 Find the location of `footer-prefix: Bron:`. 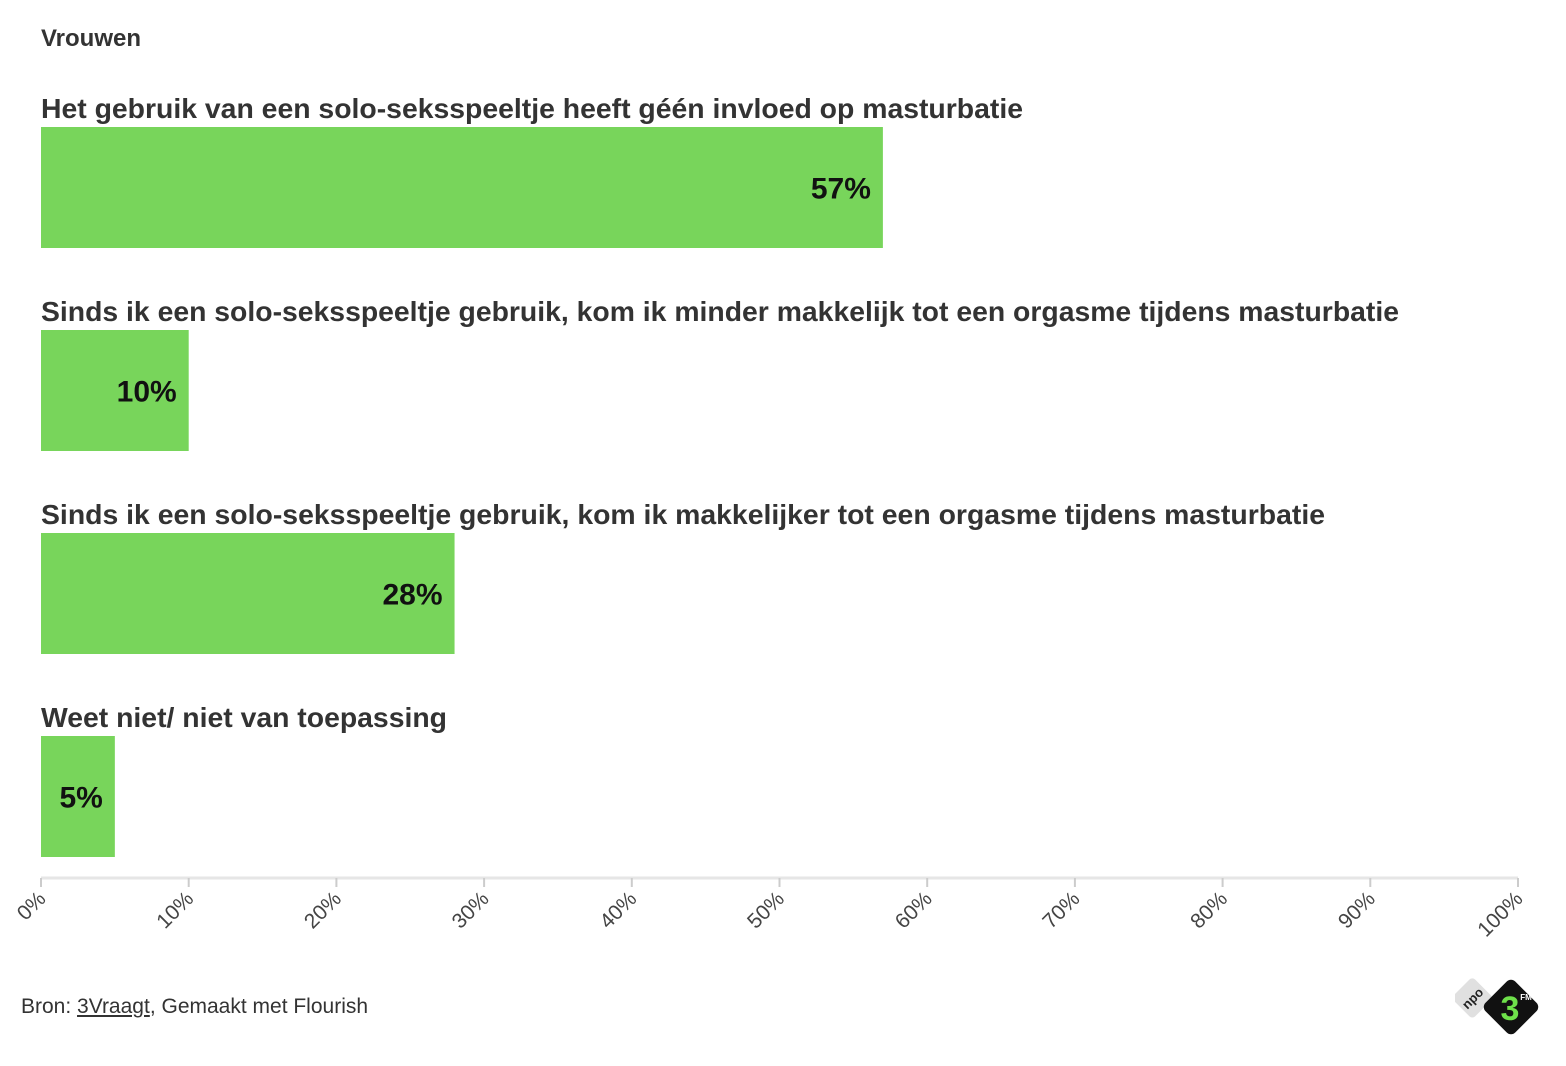

footer-prefix: Bron: is located at coordinates (49, 1006).